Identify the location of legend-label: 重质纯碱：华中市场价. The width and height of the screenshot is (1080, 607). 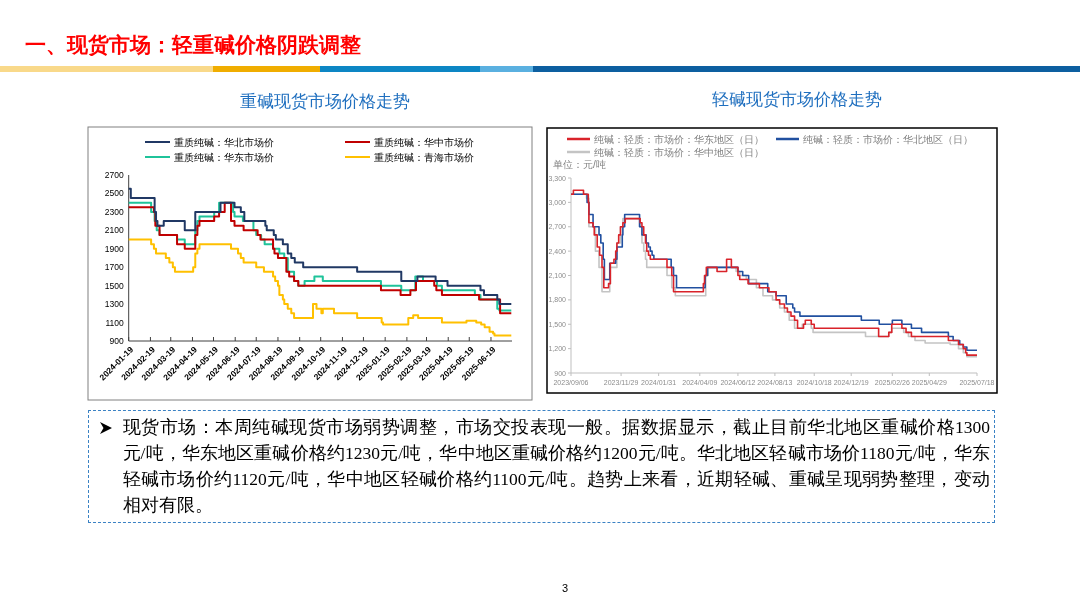
(424, 142).